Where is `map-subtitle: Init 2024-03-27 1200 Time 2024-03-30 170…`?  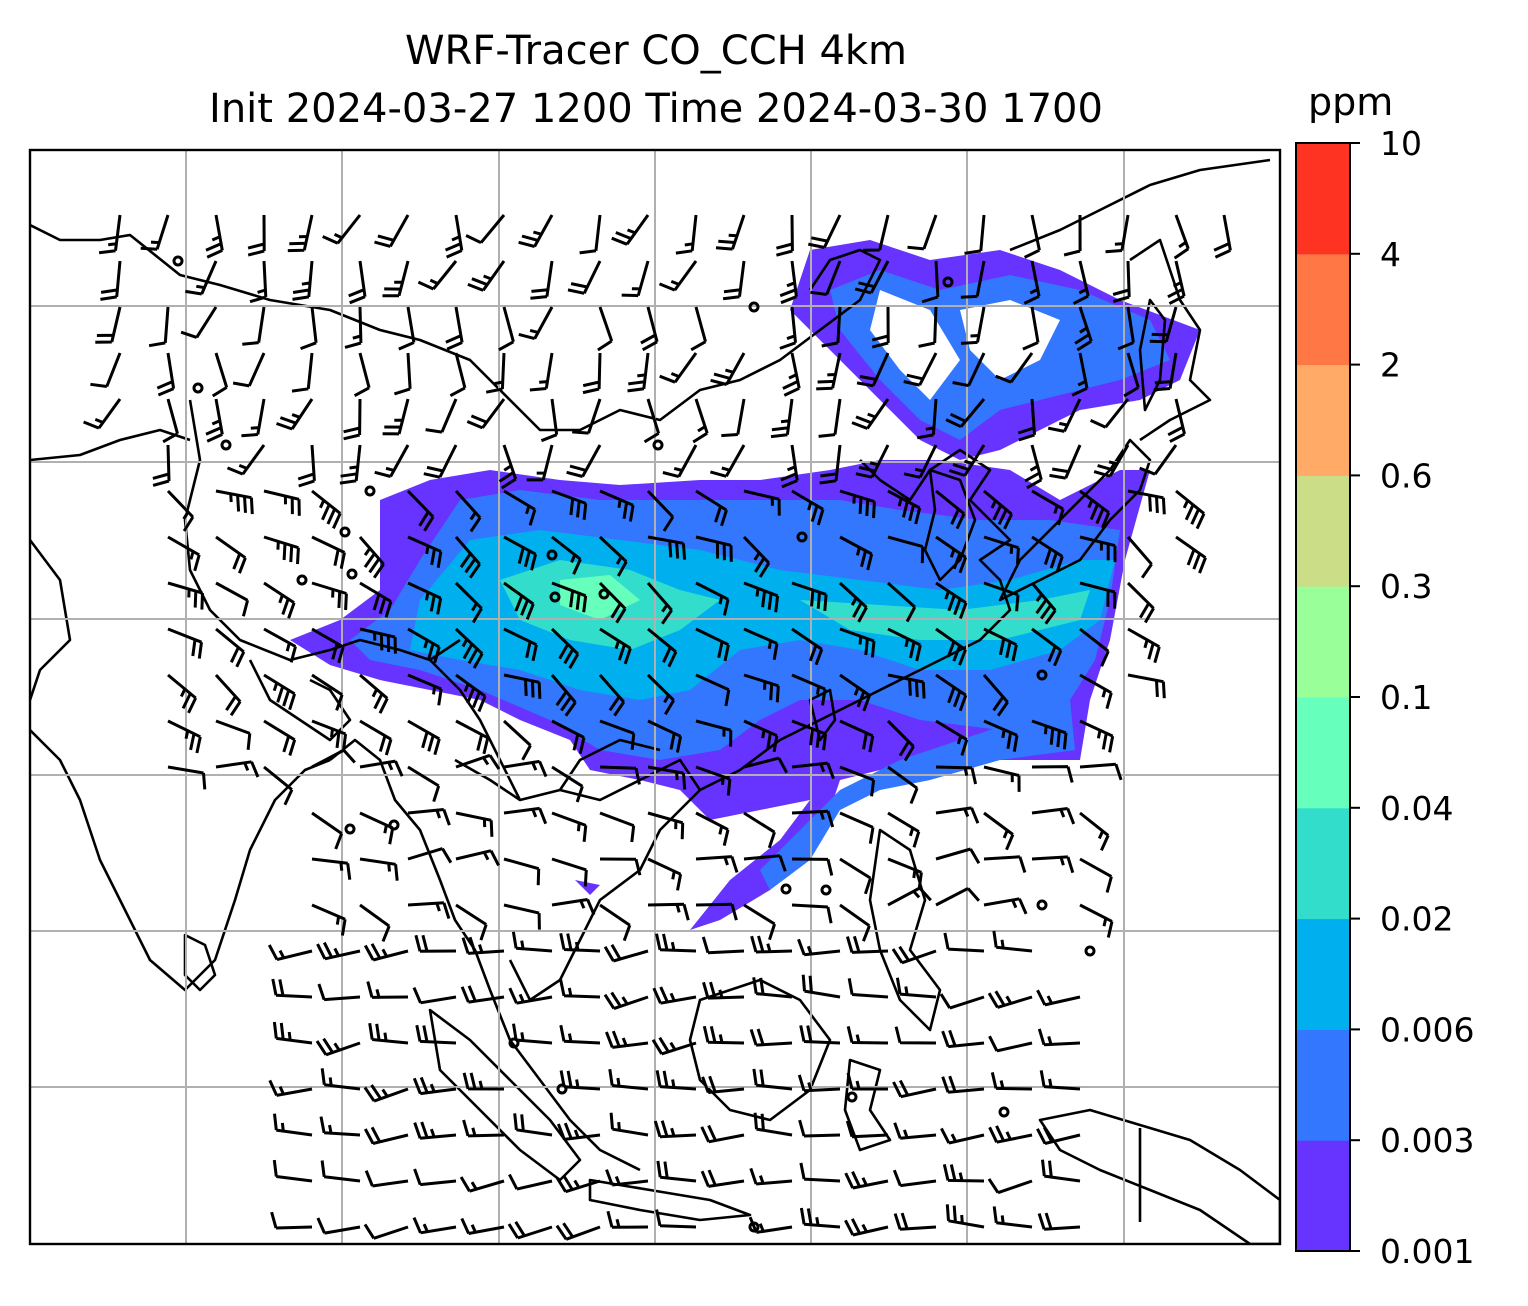 map-subtitle: Init 2024-03-27 1200 Time 2024-03-30 170… is located at coordinates (656, 109).